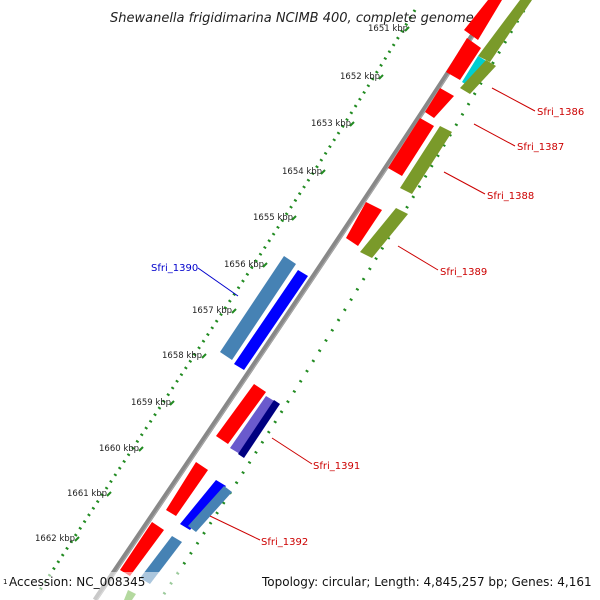 The height and width of the screenshot is (600, 600). Describe the element at coordinates (259, 429) in the screenshot. I see `gene-feature-navy` at that location.